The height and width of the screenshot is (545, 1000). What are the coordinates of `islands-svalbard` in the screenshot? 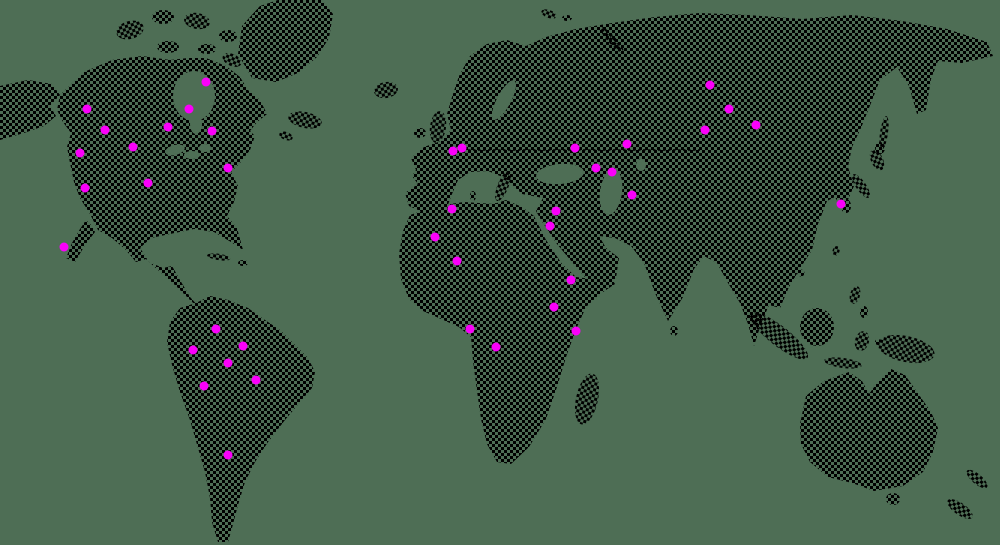 It's located at (549, 14).